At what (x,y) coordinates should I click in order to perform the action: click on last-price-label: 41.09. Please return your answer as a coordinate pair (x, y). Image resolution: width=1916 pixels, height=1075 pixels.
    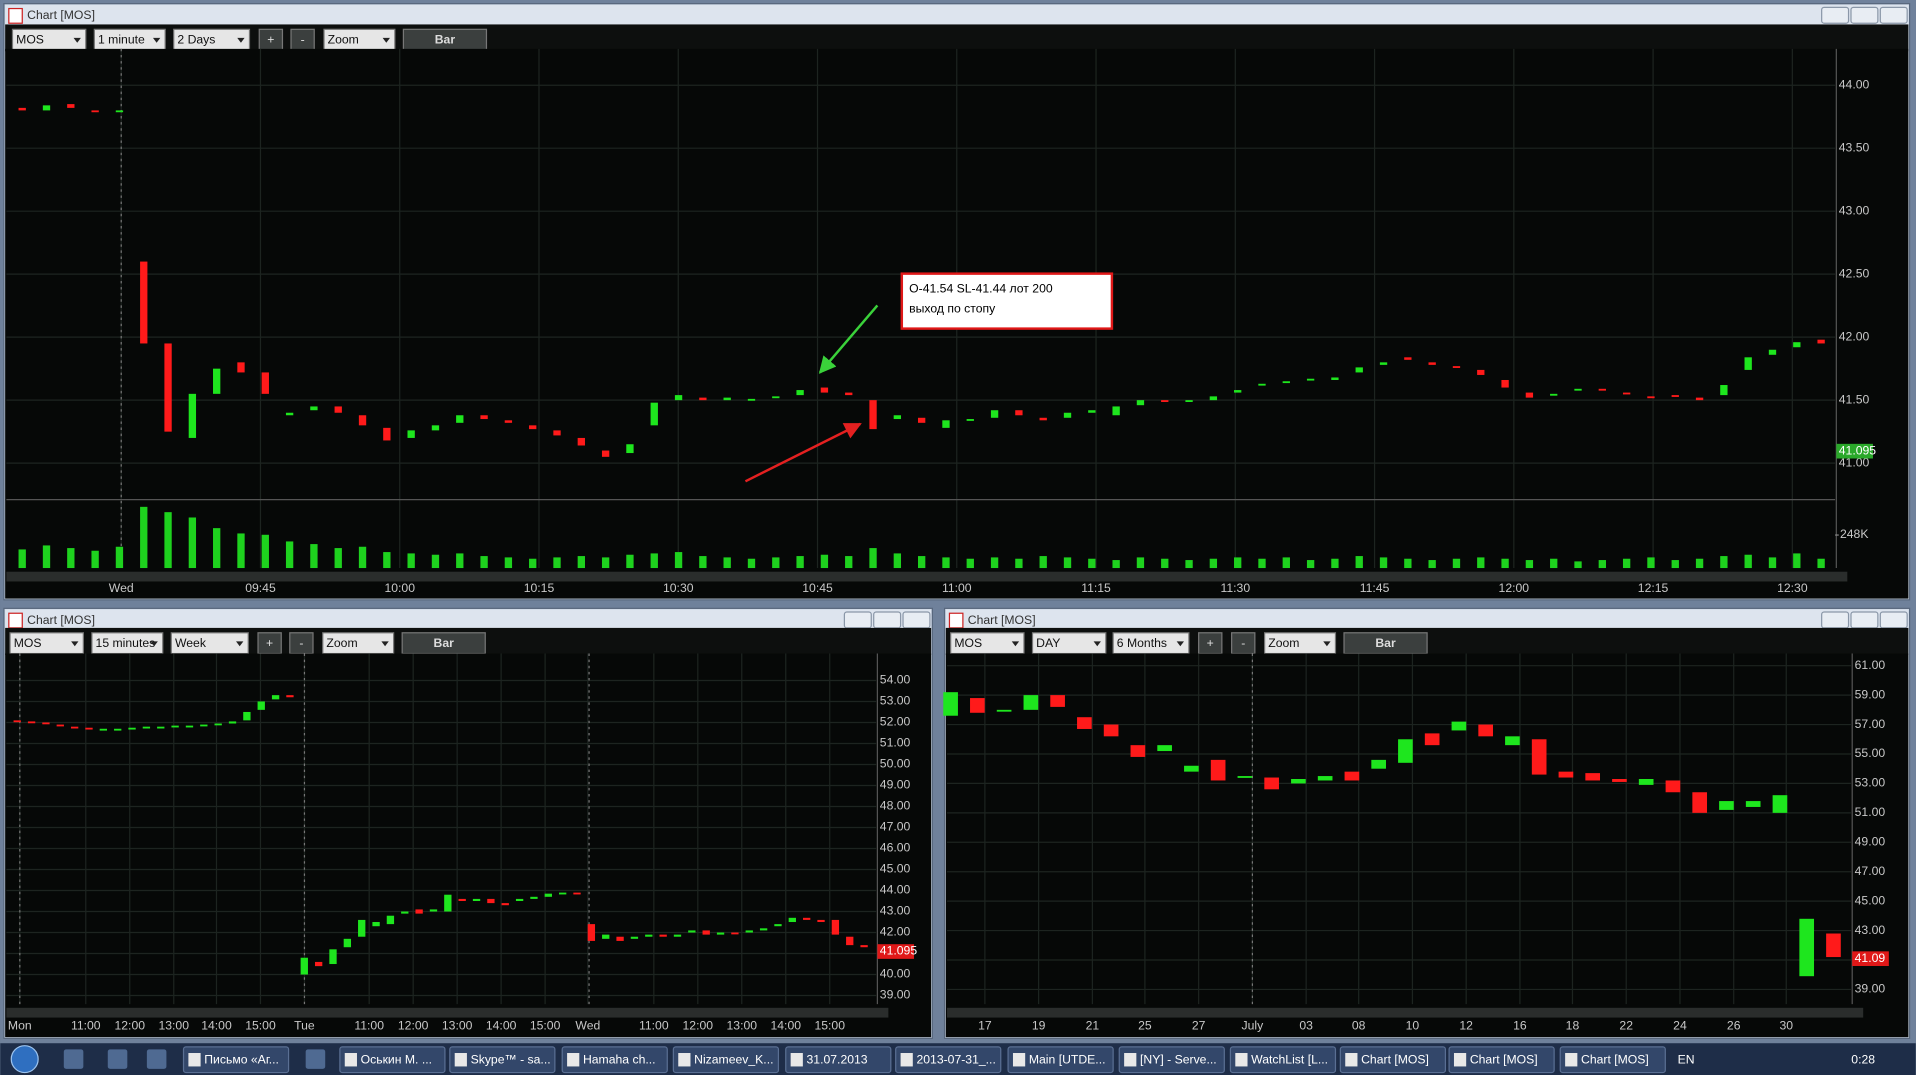
    Looking at the image, I should click on (1870, 958).